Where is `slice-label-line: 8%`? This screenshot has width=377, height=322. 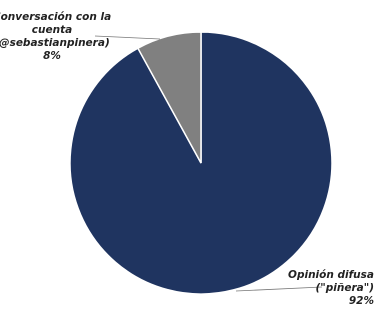 slice-label-line: 8% is located at coordinates (52, 56).